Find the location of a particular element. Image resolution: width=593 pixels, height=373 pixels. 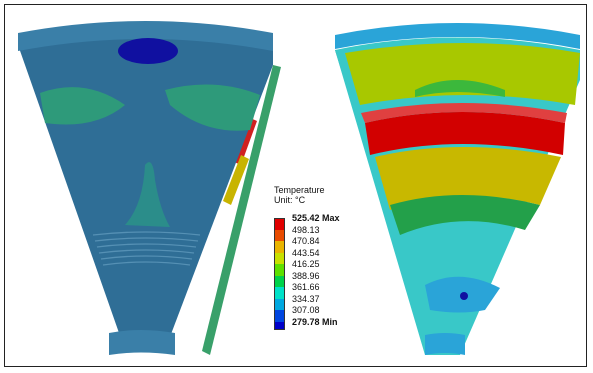

legend-label: 498.13 is located at coordinates (306, 229).